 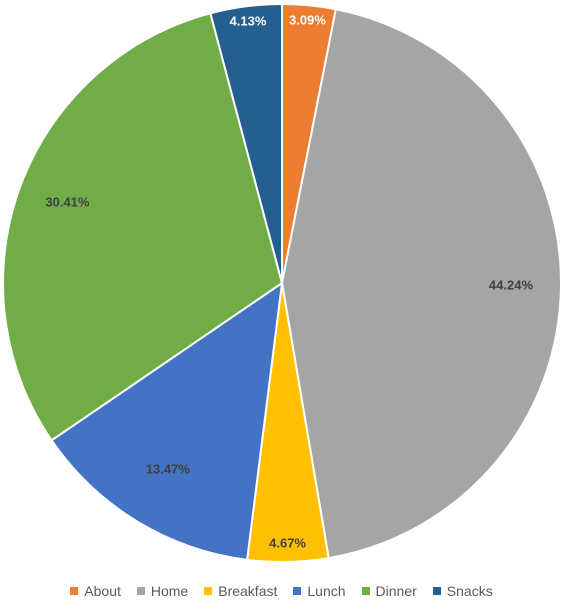 What do you see at coordinates (102, 591) in the screenshot?
I see `legend-label-about: About` at bounding box center [102, 591].